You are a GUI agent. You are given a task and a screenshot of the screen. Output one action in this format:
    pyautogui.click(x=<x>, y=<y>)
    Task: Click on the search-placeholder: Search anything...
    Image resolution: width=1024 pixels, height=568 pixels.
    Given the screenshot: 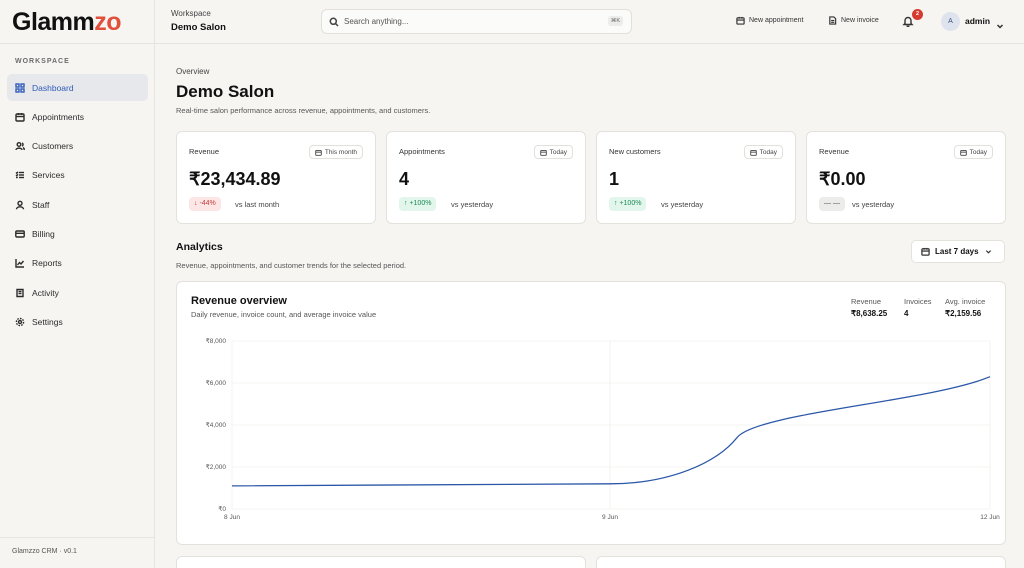 What is the action you would take?
    pyautogui.click(x=376, y=21)
    